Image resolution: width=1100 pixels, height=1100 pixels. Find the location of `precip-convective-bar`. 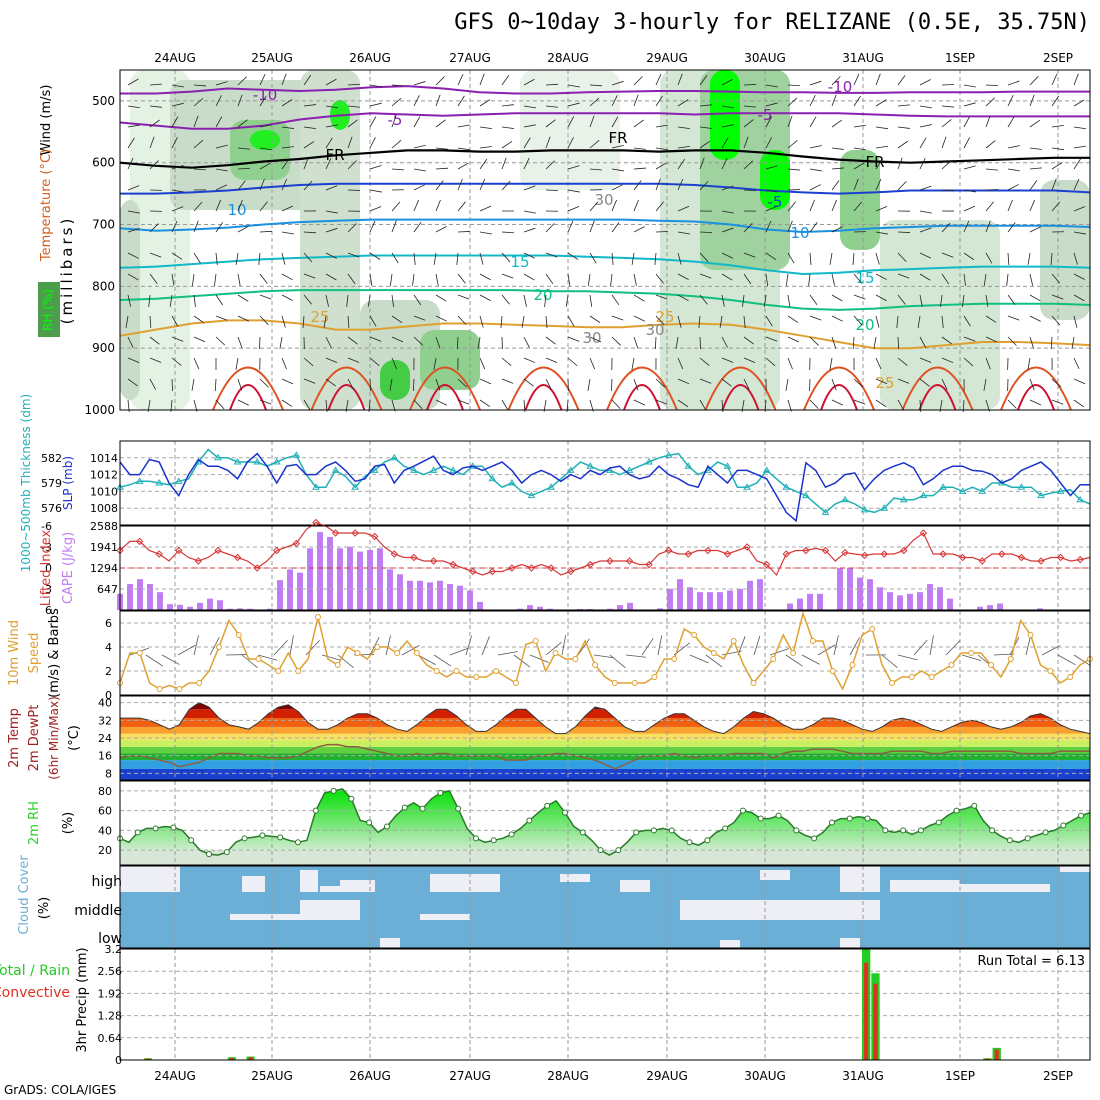

precip-convective-bar is located at coordinates (250, 1058).